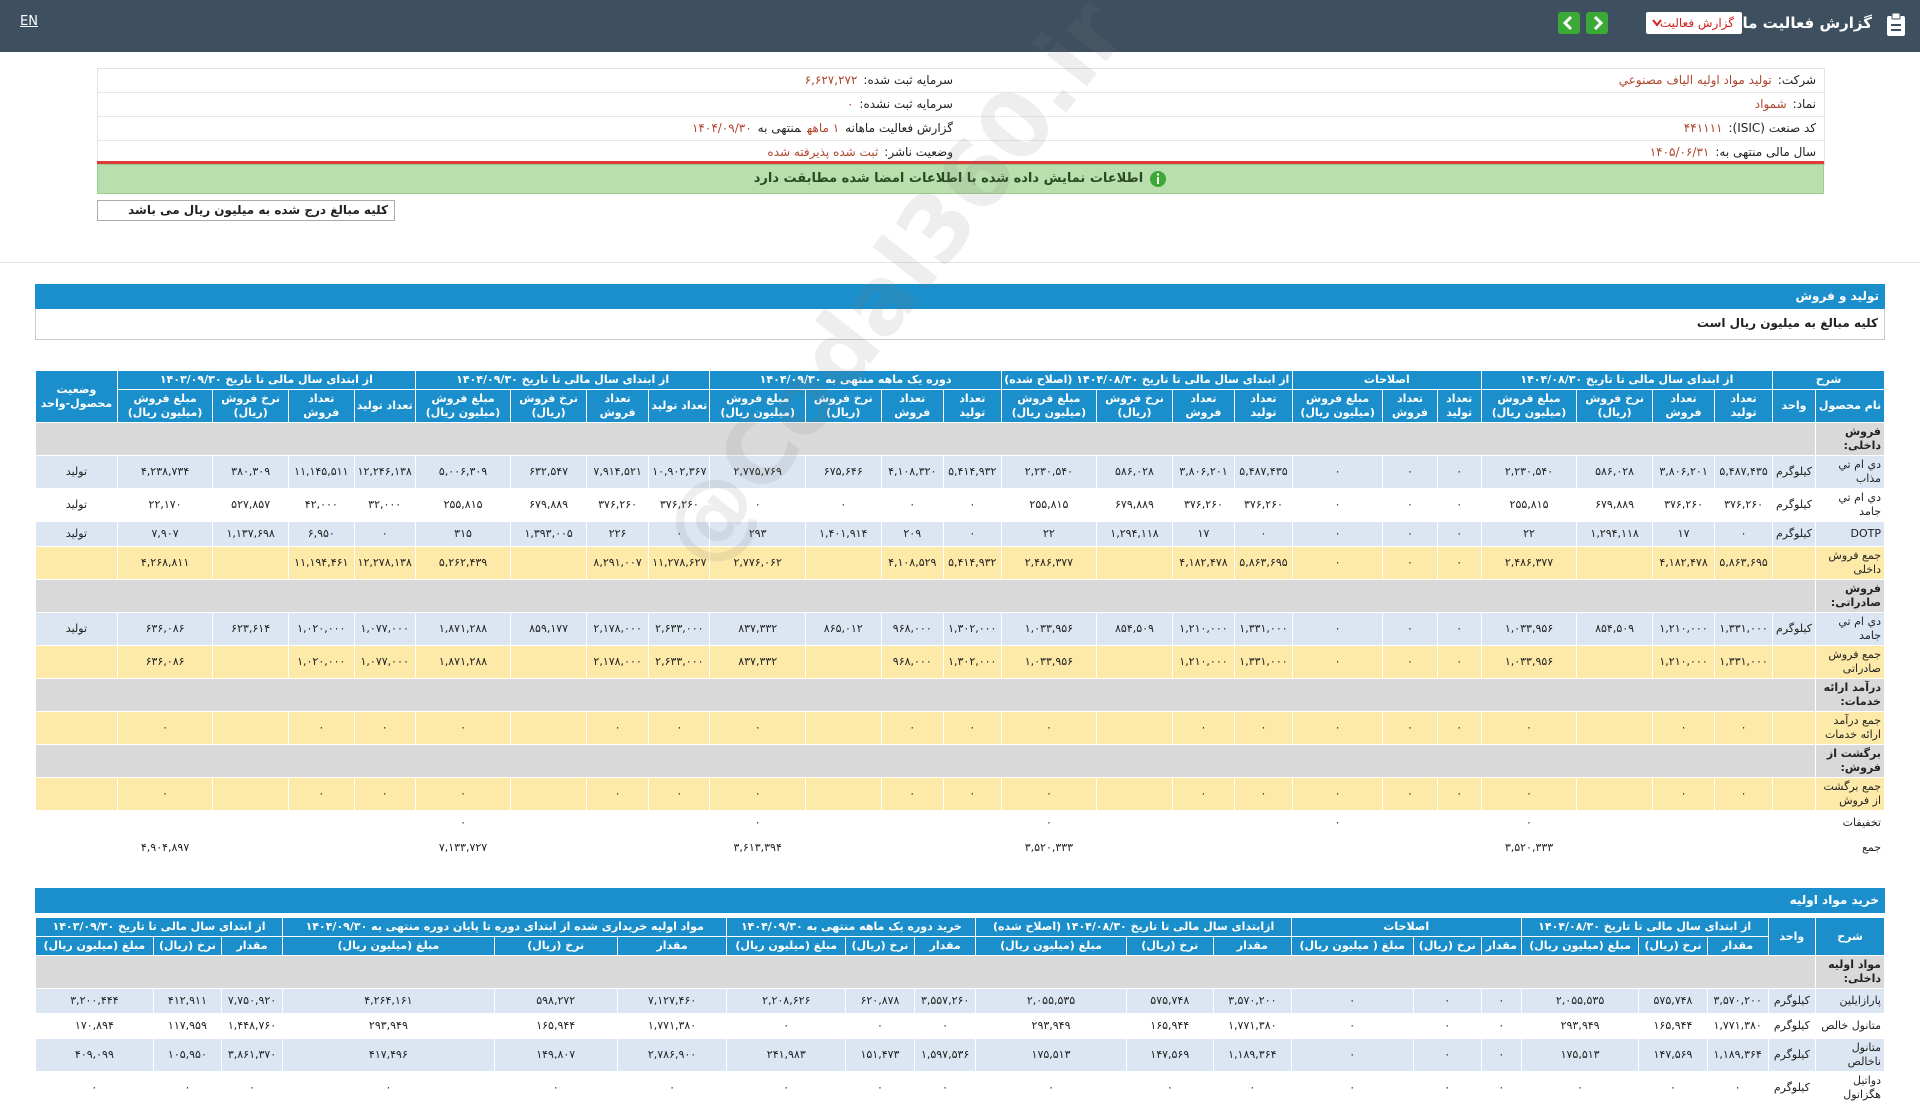  I want to click on top-bar: گزارش فعالیت ماهانه گزارش فعالیت EN, so click(960, 26).